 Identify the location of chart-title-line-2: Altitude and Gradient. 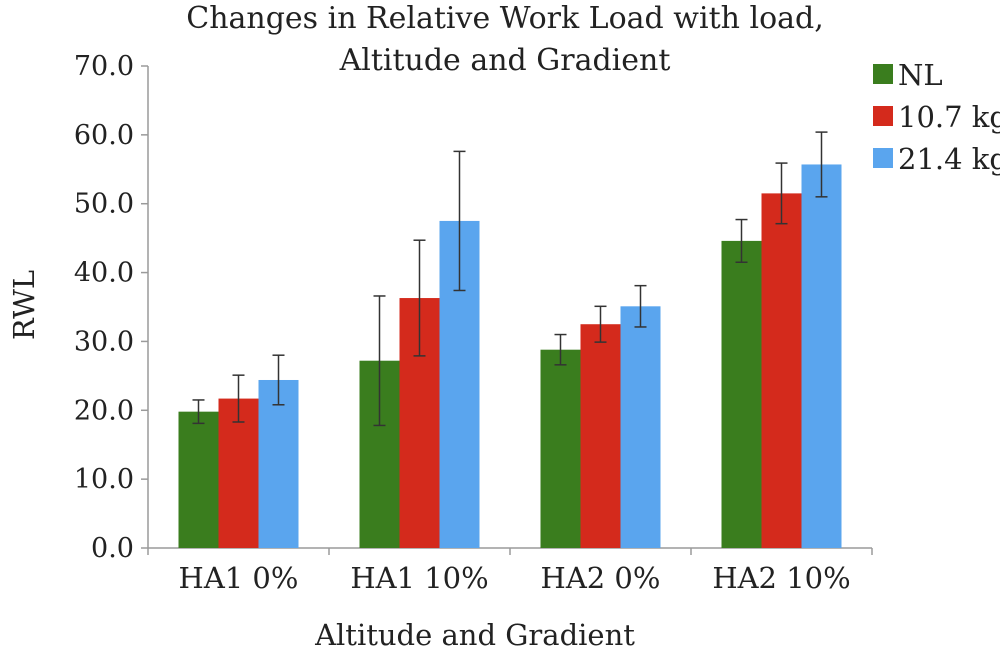
(505, 60).